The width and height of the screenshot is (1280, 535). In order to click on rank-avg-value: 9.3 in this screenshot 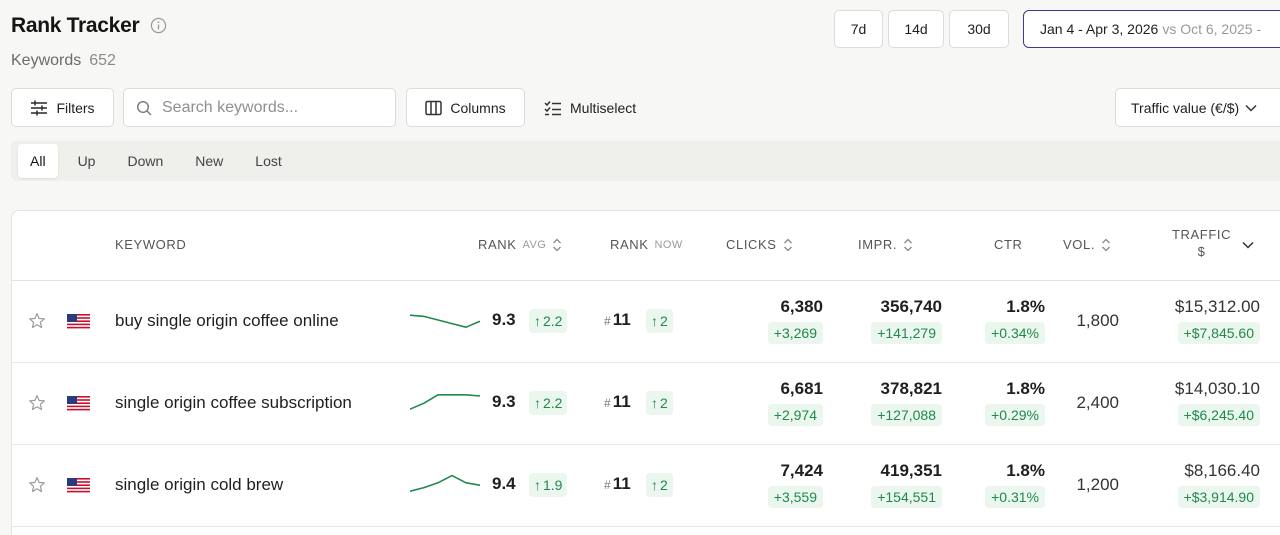, I will do `click(504, 401)`.